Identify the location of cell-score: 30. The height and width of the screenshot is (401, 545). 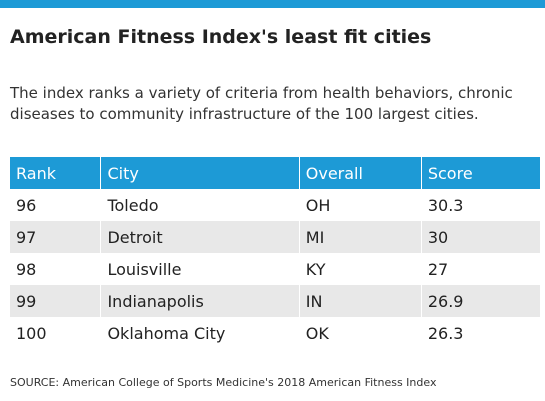
(480, 237).